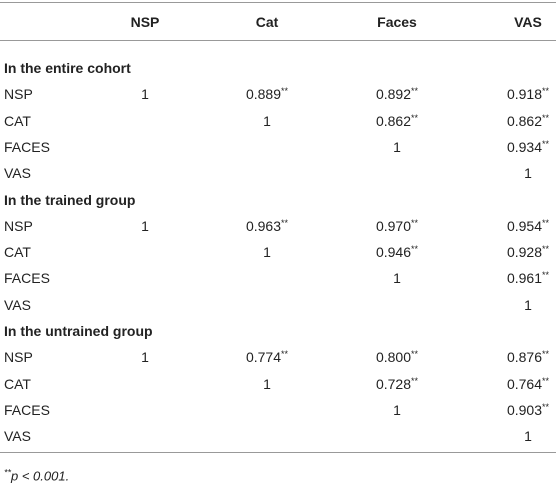  I want to click on cell: 0.728**, so click(397, 384).